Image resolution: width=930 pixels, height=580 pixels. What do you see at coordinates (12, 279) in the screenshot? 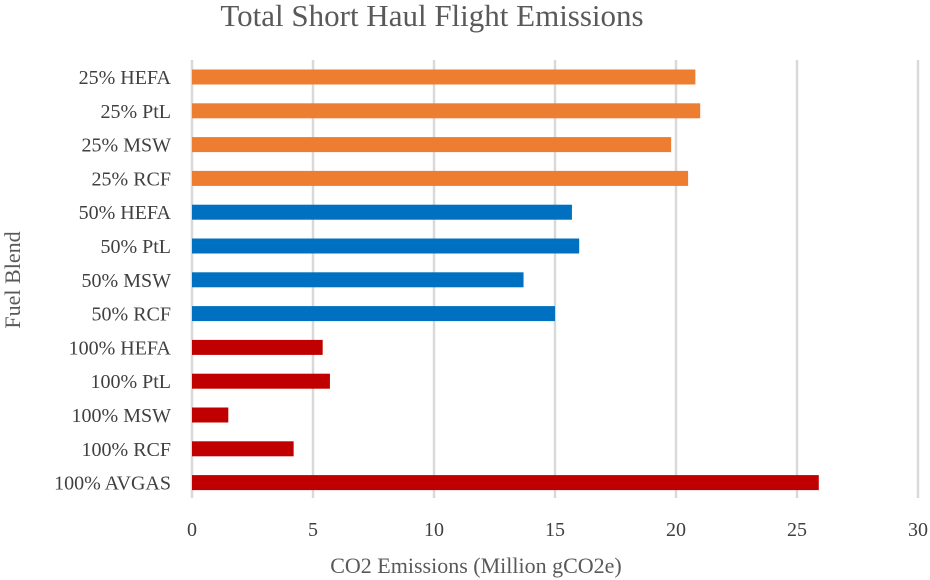
I see `y-axis-title: Fuel Blend` at bounding box center [12, 279].